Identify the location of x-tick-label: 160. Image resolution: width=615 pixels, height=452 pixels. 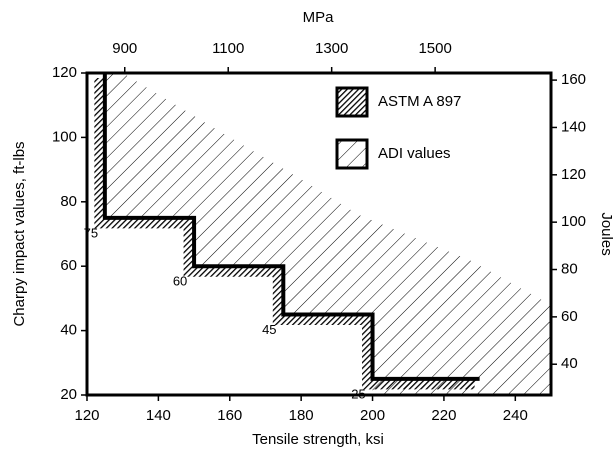
(229, 415).